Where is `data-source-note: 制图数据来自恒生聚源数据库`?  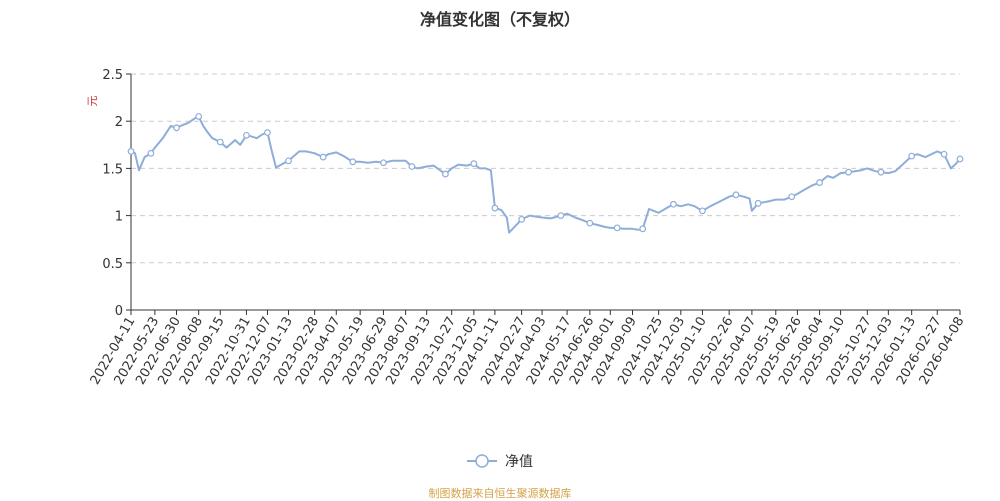
data-source-note: 制图数据来自恒生聚源数据库 is located at coordinates (500, 493).